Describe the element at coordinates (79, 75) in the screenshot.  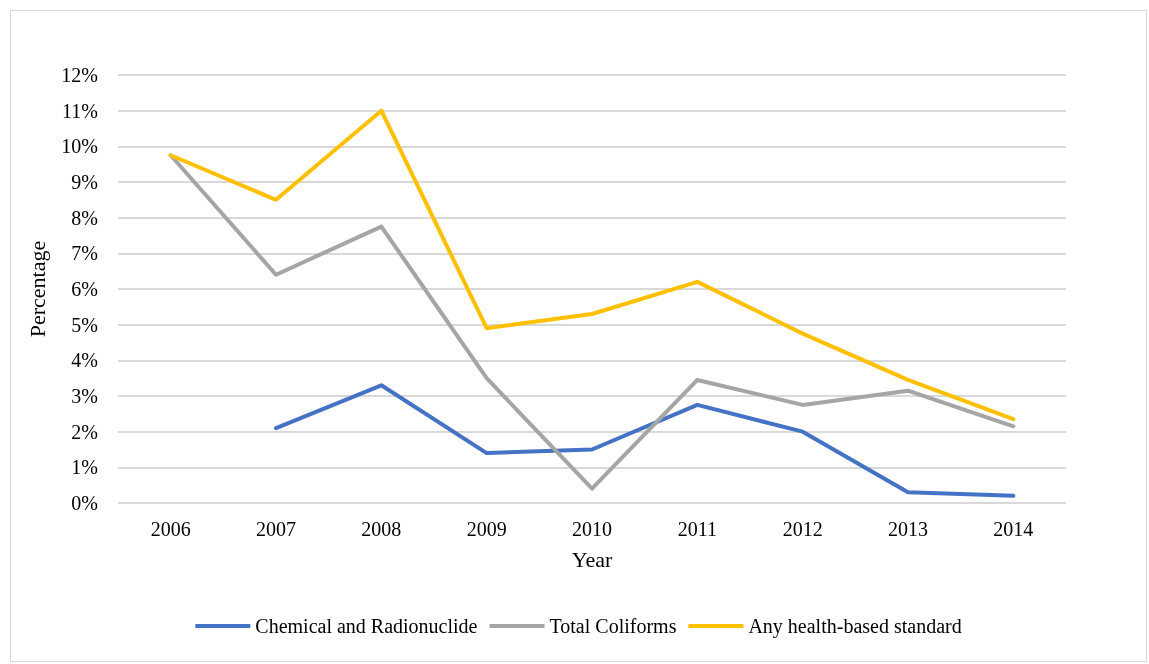
I see `y-tick-label: 12%` at that location.